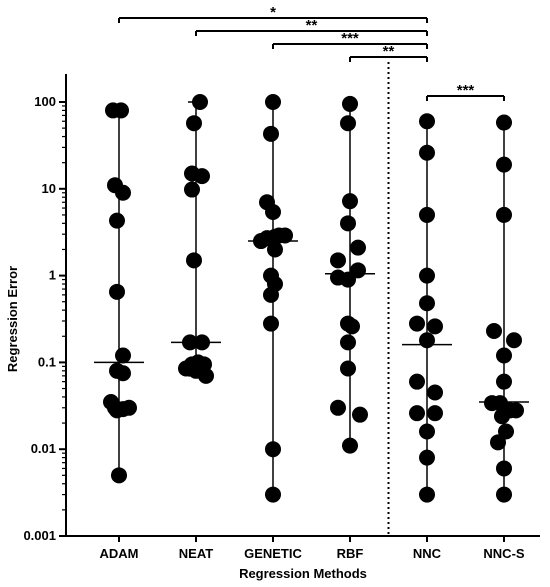 The image size is (550, 587). What do you see at coordinates (350, 553) in the screenshot?
I see `x-tick-label: RBF` at bounding box center [350, 553].